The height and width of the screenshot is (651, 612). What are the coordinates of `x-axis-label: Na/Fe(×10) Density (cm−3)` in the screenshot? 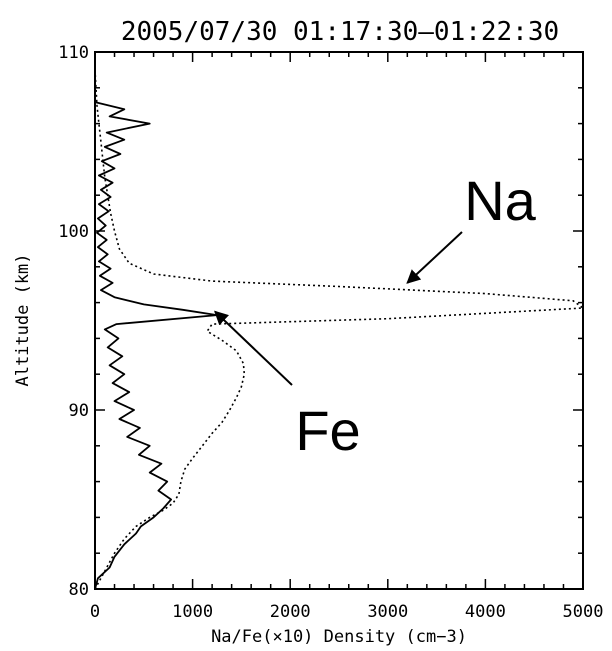 It's located at (339, 637).